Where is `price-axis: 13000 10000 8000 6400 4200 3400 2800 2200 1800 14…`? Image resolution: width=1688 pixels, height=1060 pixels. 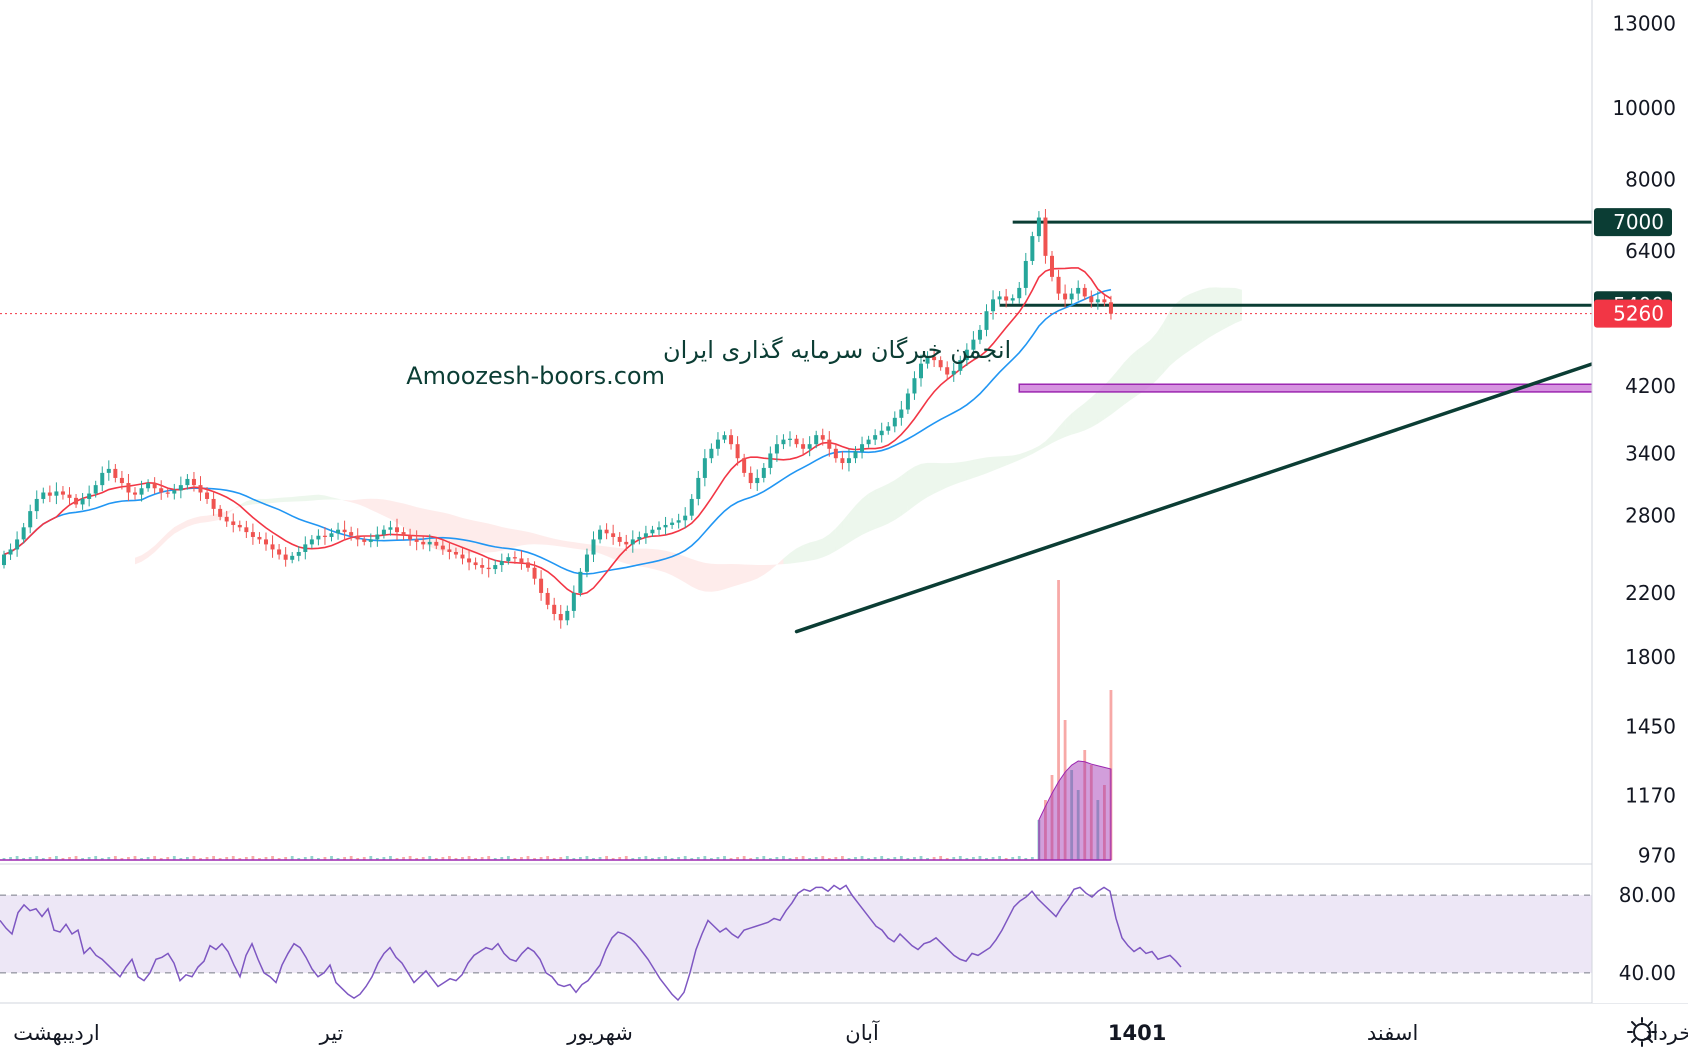
price-axis: 13000 10000 8000 6400 4200 3400 2800 2200 1800 14… is located at coordinates (1639, 501).